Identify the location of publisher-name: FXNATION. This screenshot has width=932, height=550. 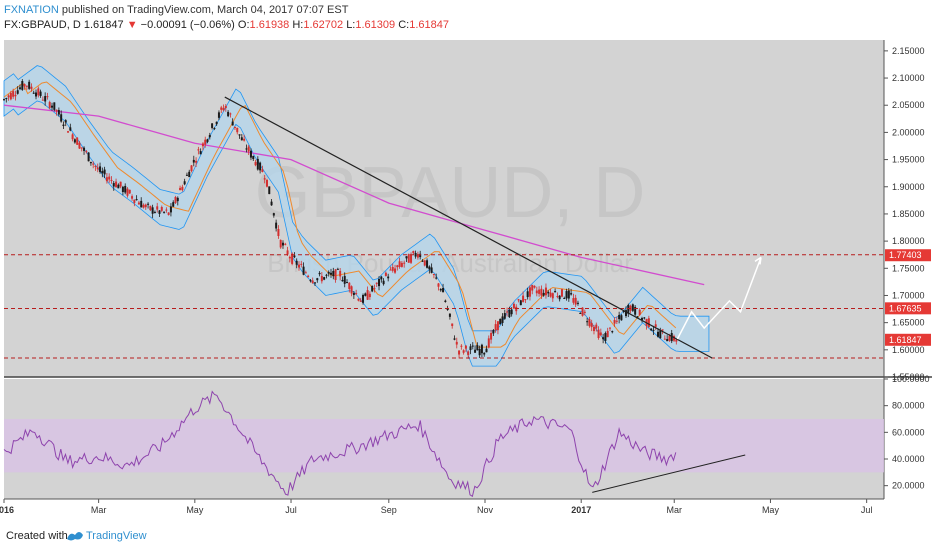
(31, 10).